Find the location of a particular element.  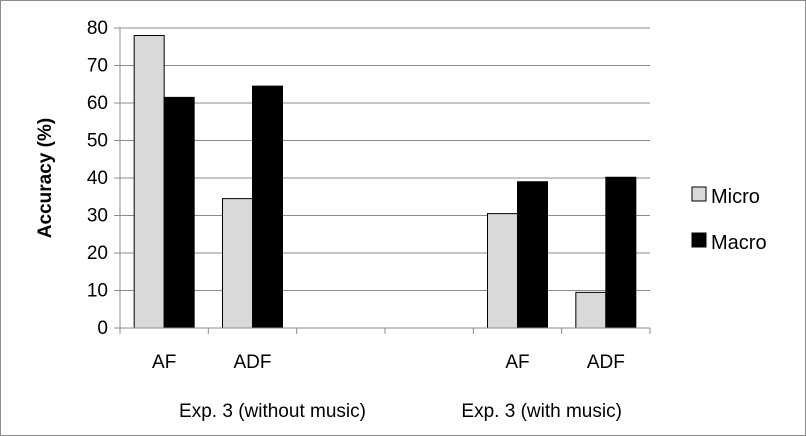

x-group-label: Exp. 3 (with music) is located at coordinates (541, 411).